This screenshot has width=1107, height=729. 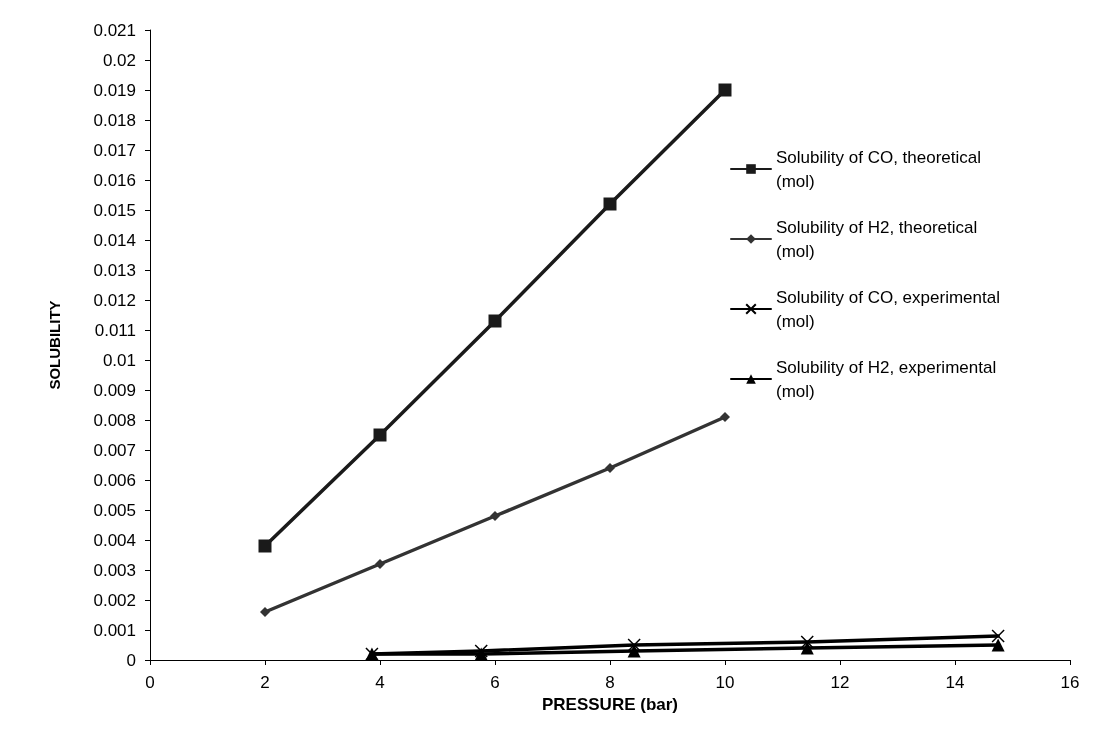 What do you see at coordinates (114, 390) in the screenshot?
I see `y-tick-label: 0.009` at bounding box center [114, 390].